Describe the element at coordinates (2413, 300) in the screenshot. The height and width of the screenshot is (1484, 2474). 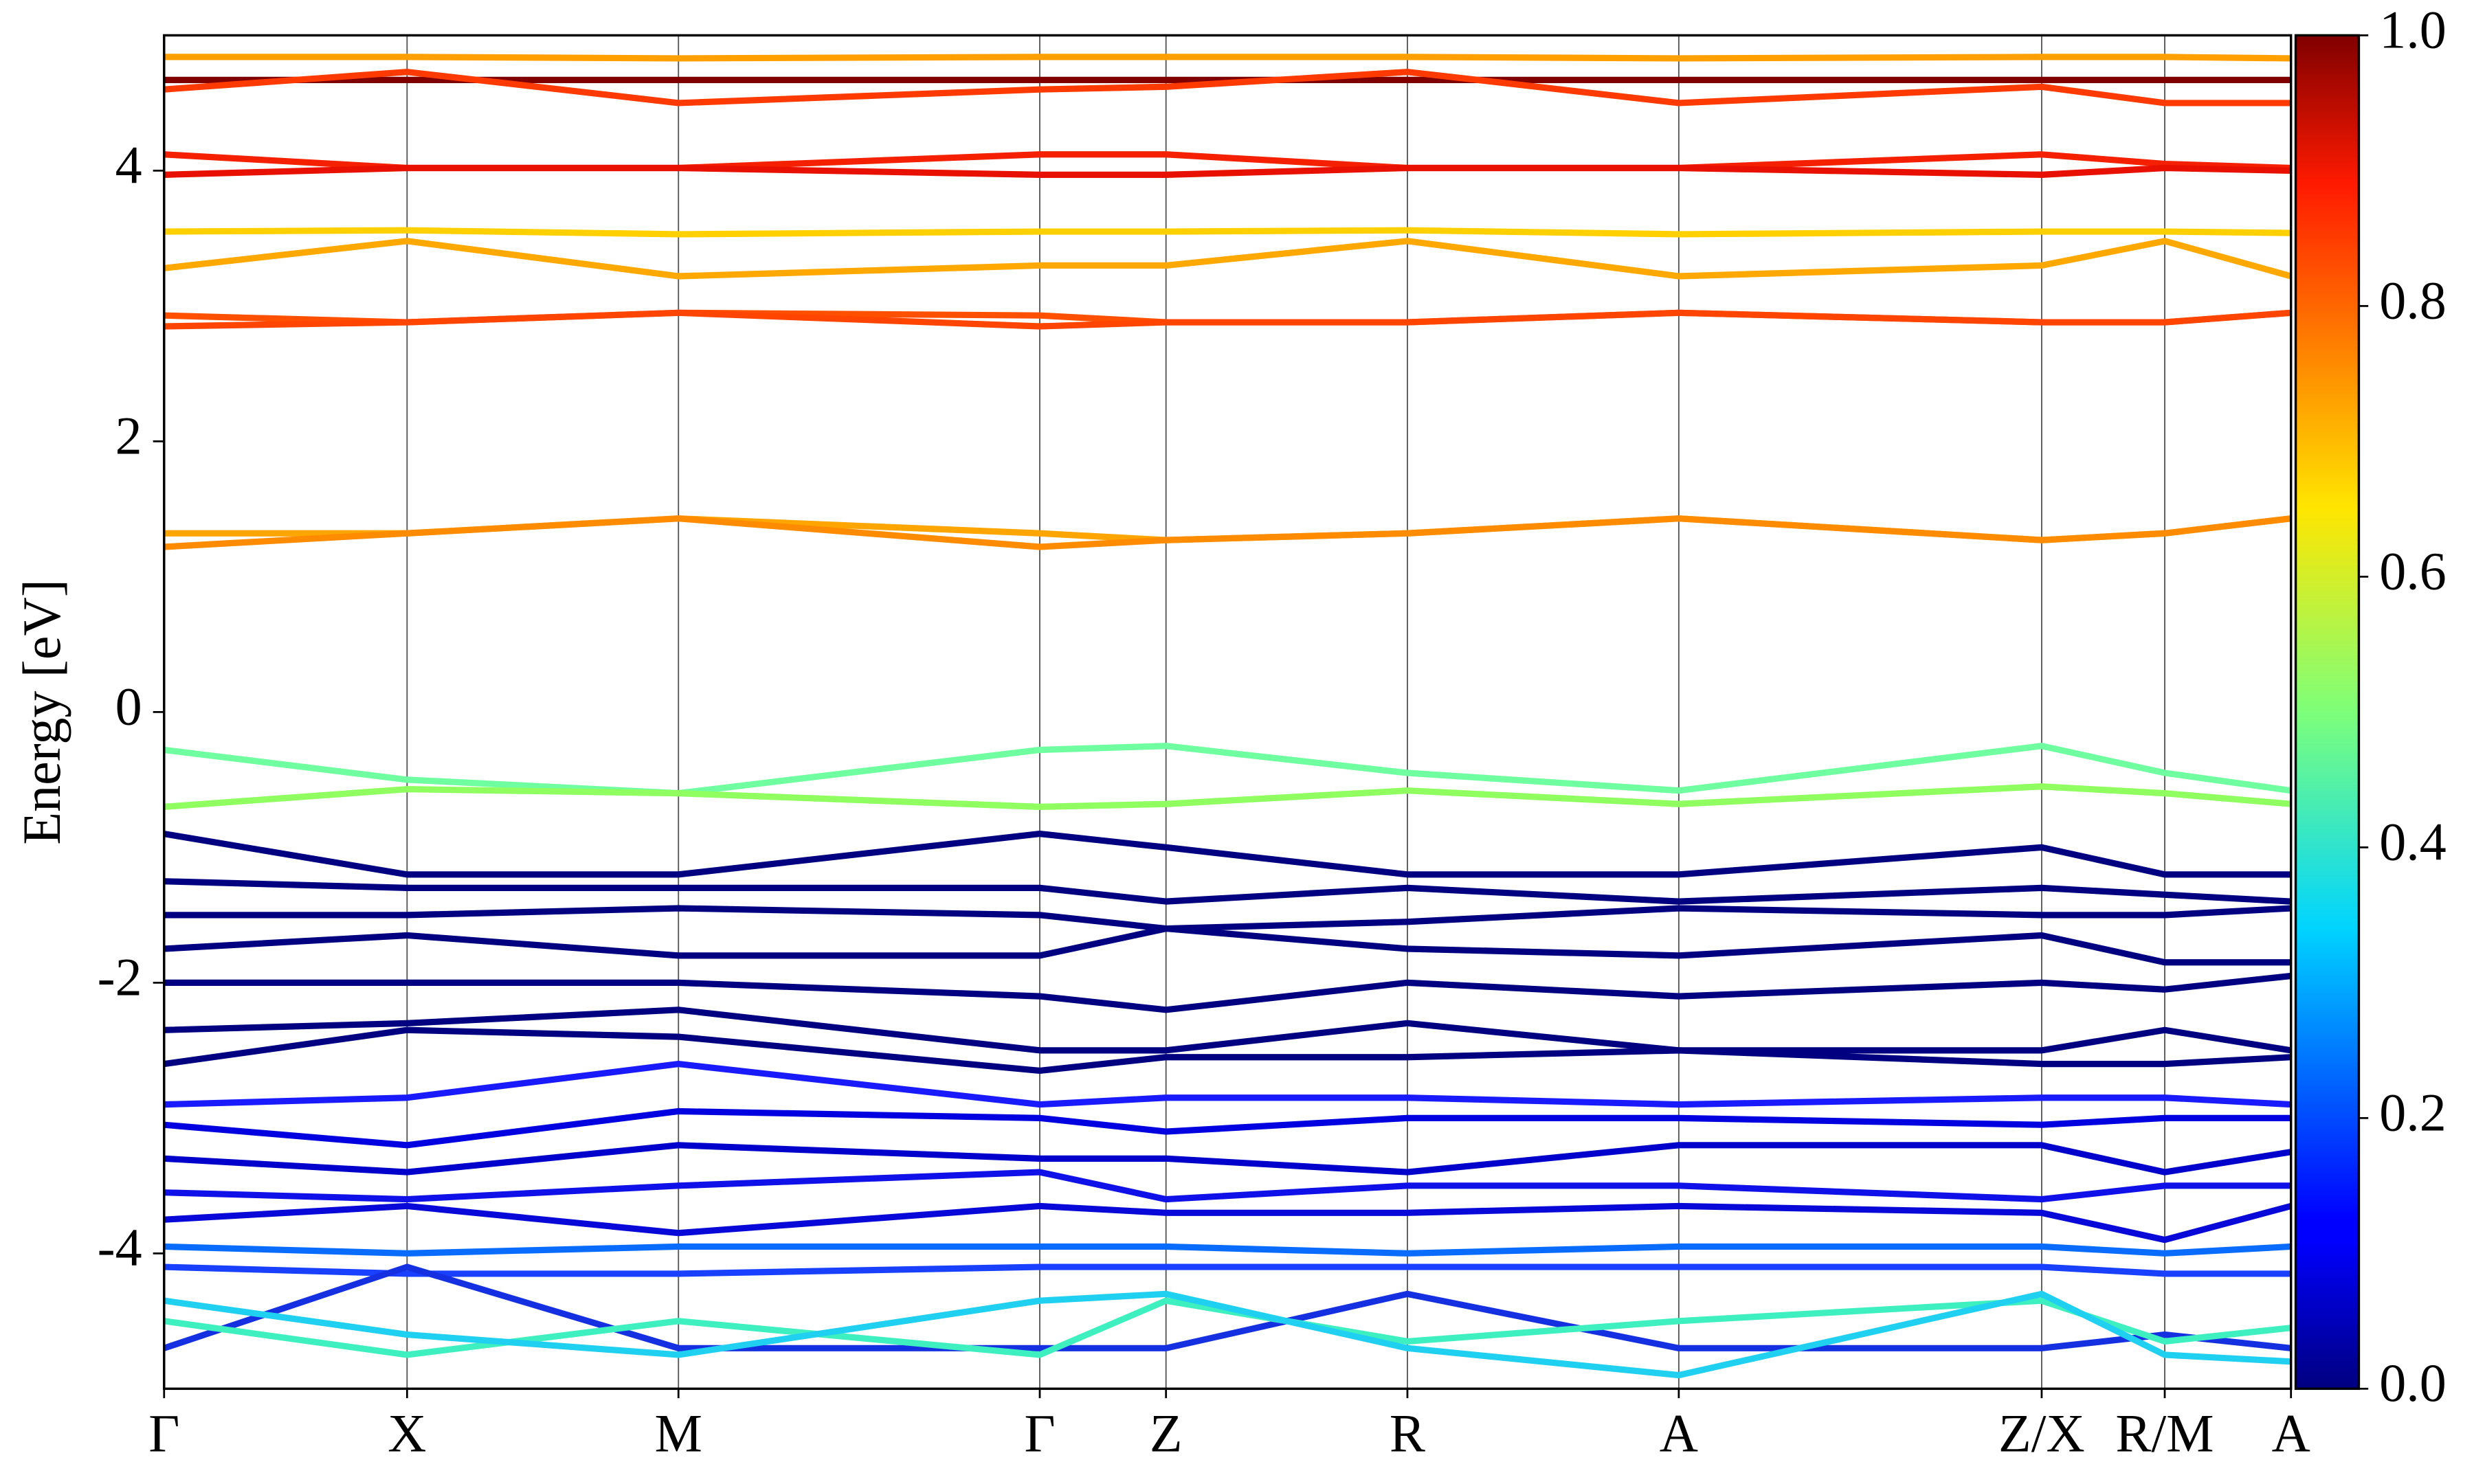
I see `colorbar-tick-label: 0.8` at that location.